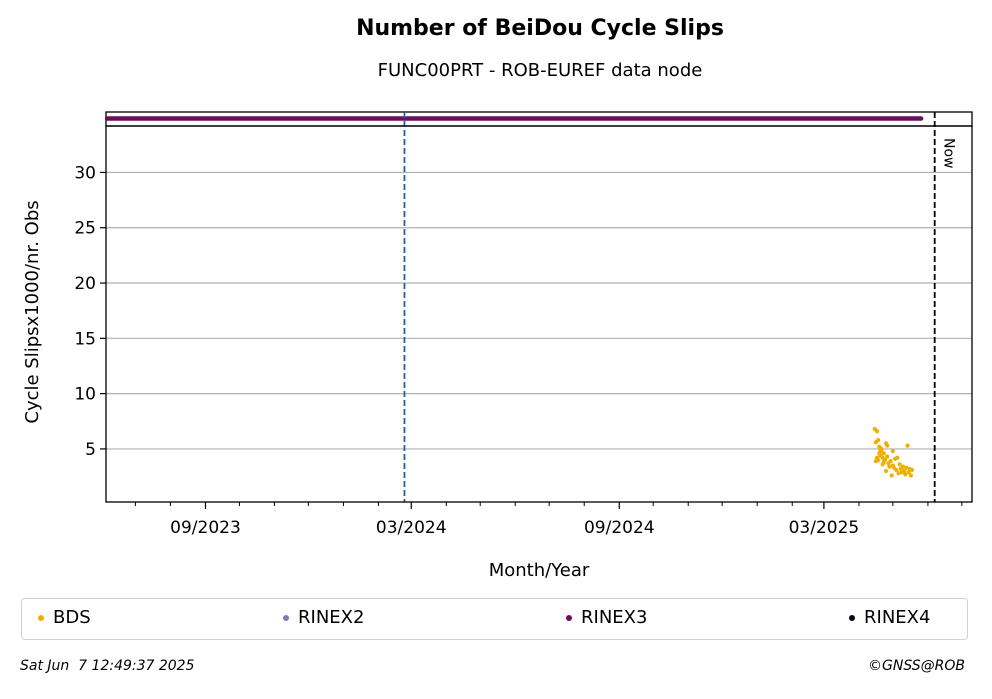 Image resolution: width=992 pixels, height=699 pixels. I want to click on legend-label-rinex4: RINEX4, so click(897, 617).